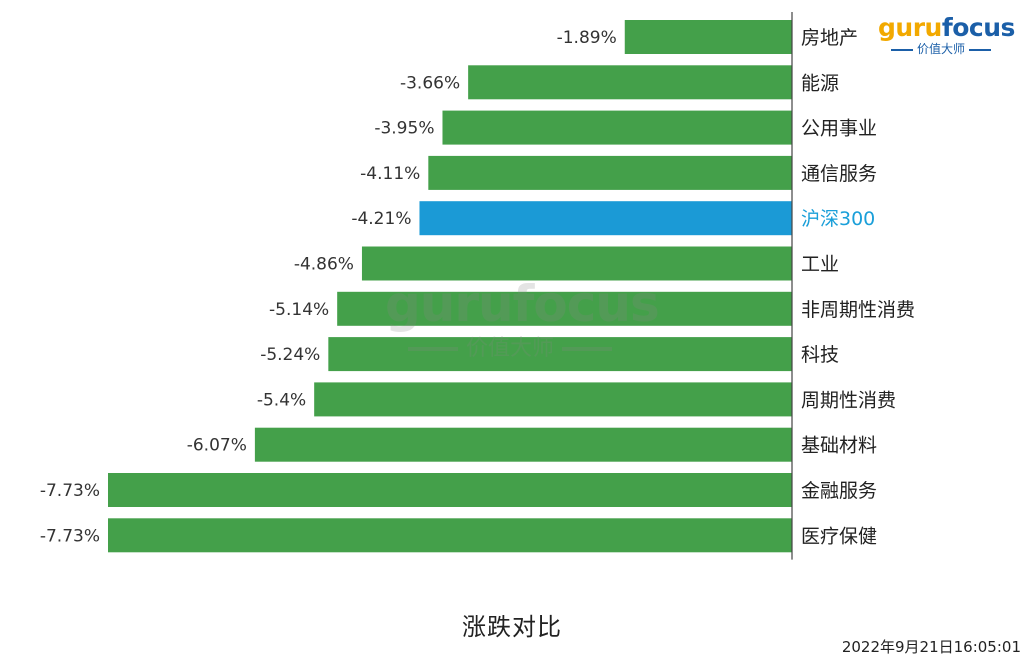  I want to click on bar-value-label-5: -4.86%, so click(324, 265).